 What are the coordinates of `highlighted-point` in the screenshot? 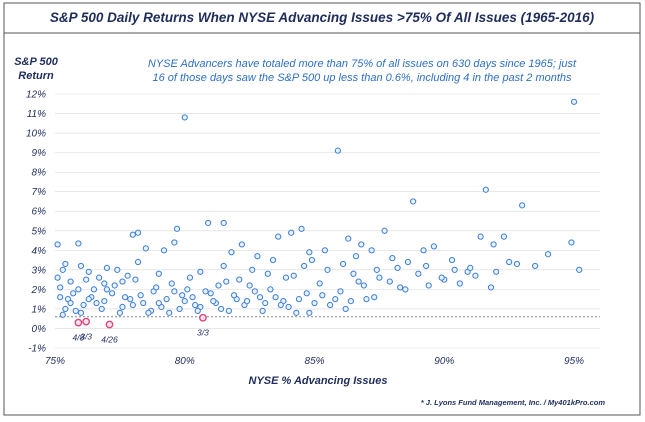 It's located at (109, 324).